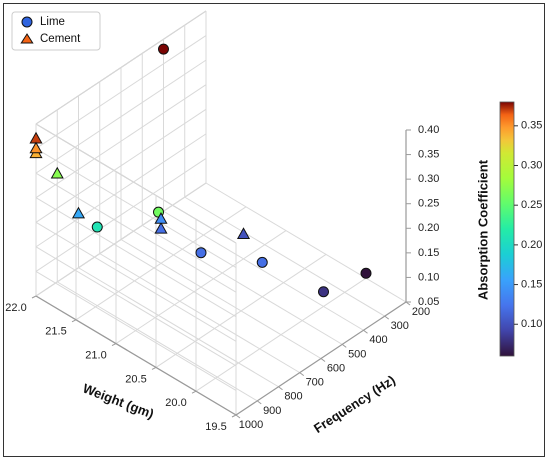 Image resolution: width=550 pixels, height=462 pixels. I want to click on colorbar-tick-label: 0.15, so click(531, 284).